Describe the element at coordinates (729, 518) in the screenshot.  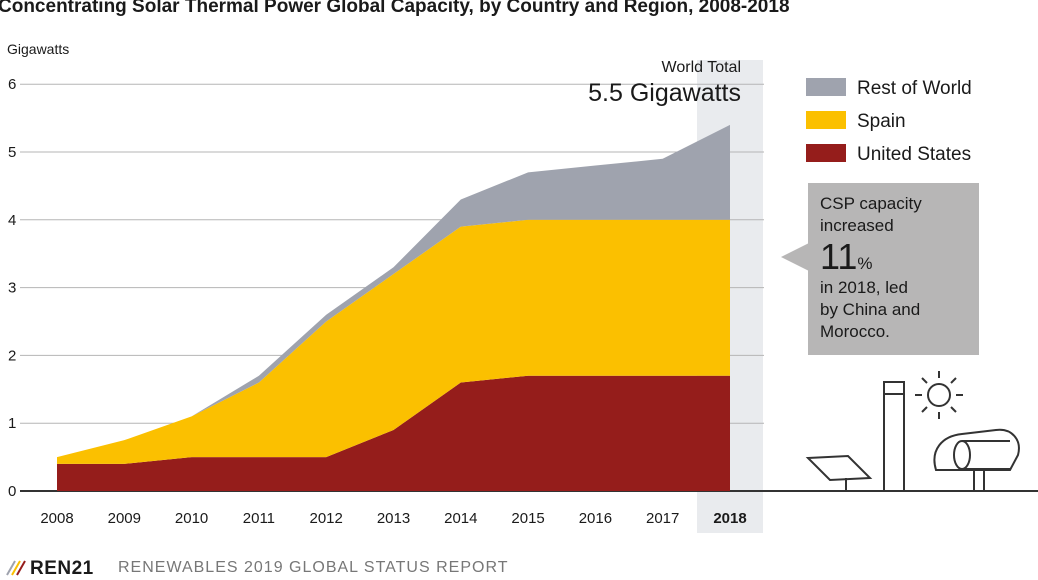
I see `x-tick-label: 2018` at that location.